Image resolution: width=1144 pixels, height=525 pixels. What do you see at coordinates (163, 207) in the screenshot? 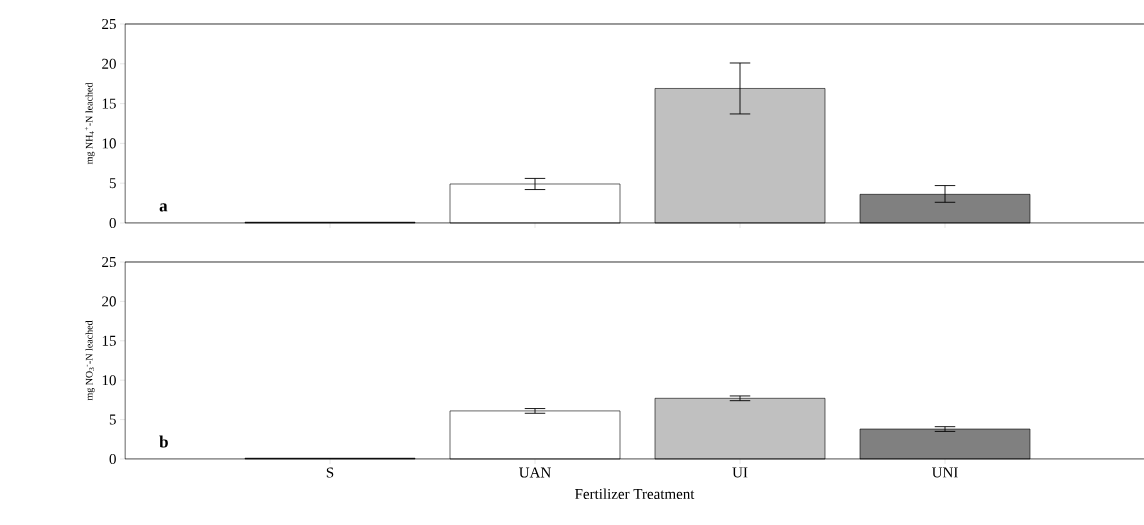
I see `annotation: a` at bounding box center [163, 207].